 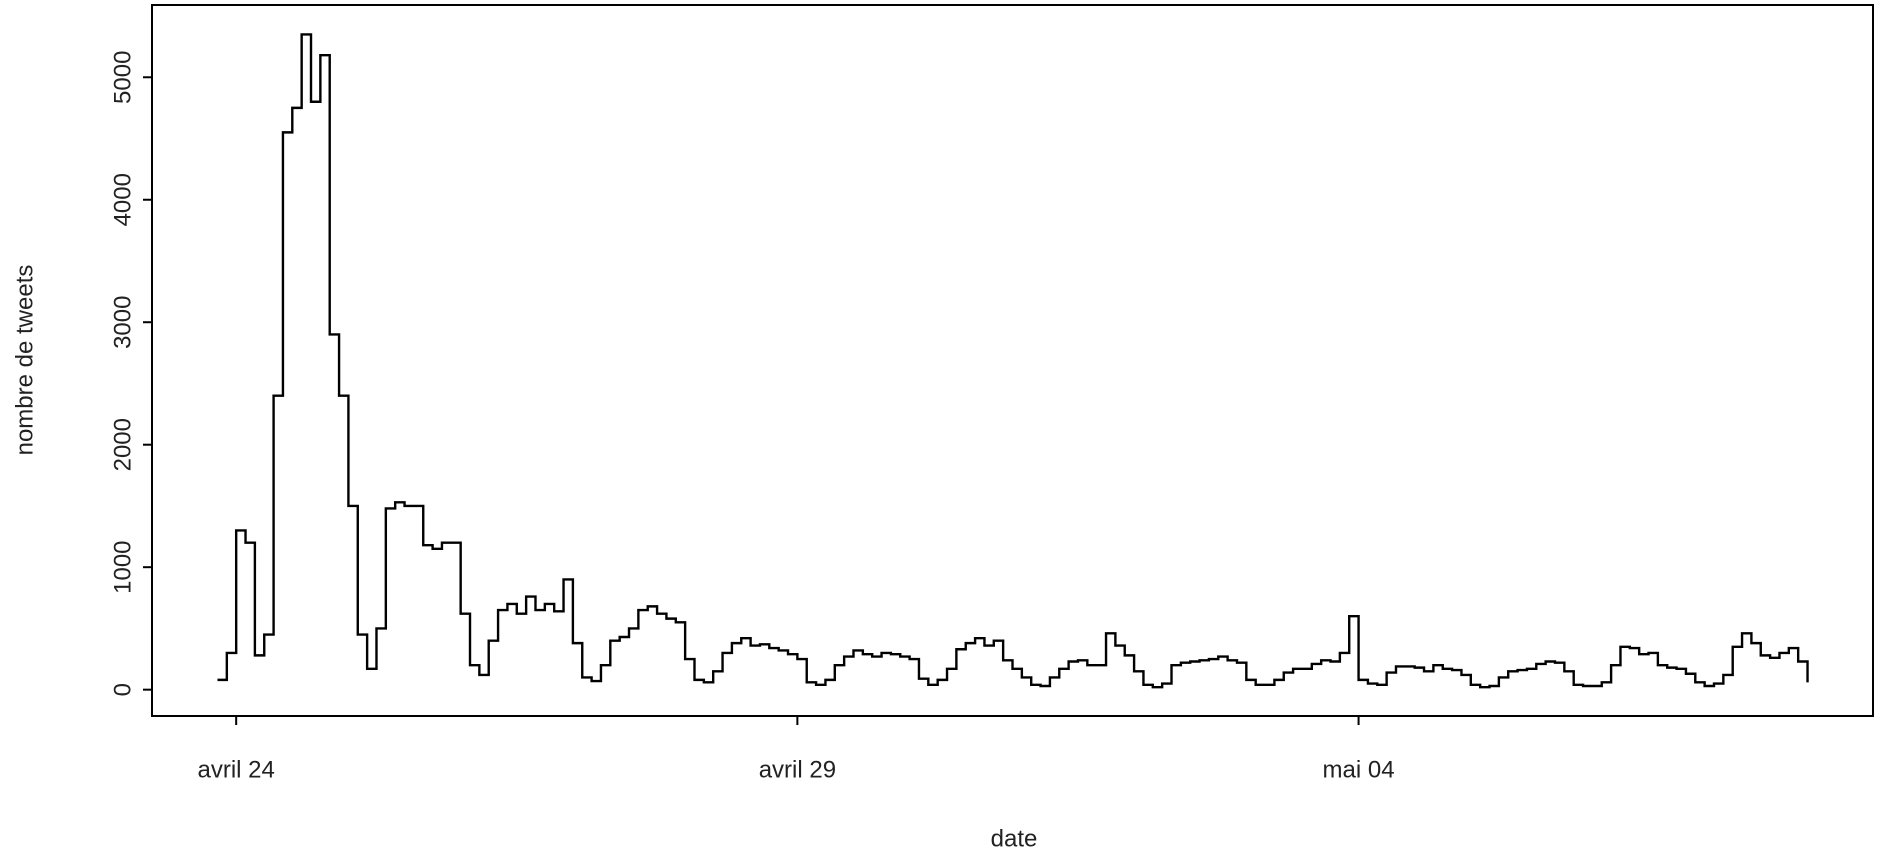 I want to click on y-tick-label: 0, so click(x=122, y=689).